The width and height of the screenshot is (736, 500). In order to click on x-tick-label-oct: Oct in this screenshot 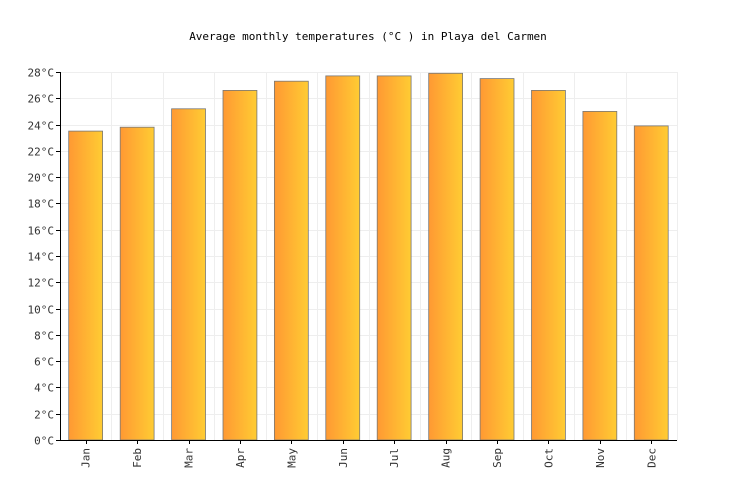, I will do `click(548, 458)`.